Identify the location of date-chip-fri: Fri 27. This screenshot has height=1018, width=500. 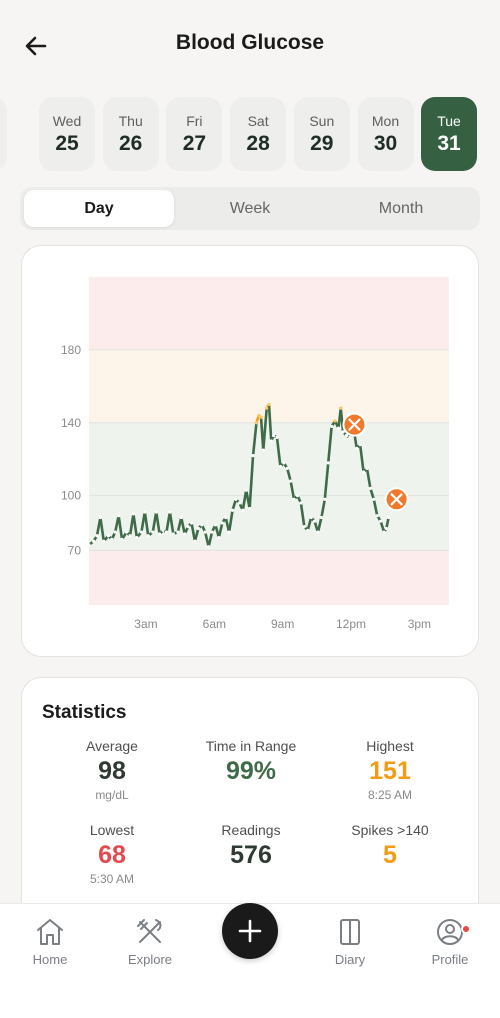
(194, 134).